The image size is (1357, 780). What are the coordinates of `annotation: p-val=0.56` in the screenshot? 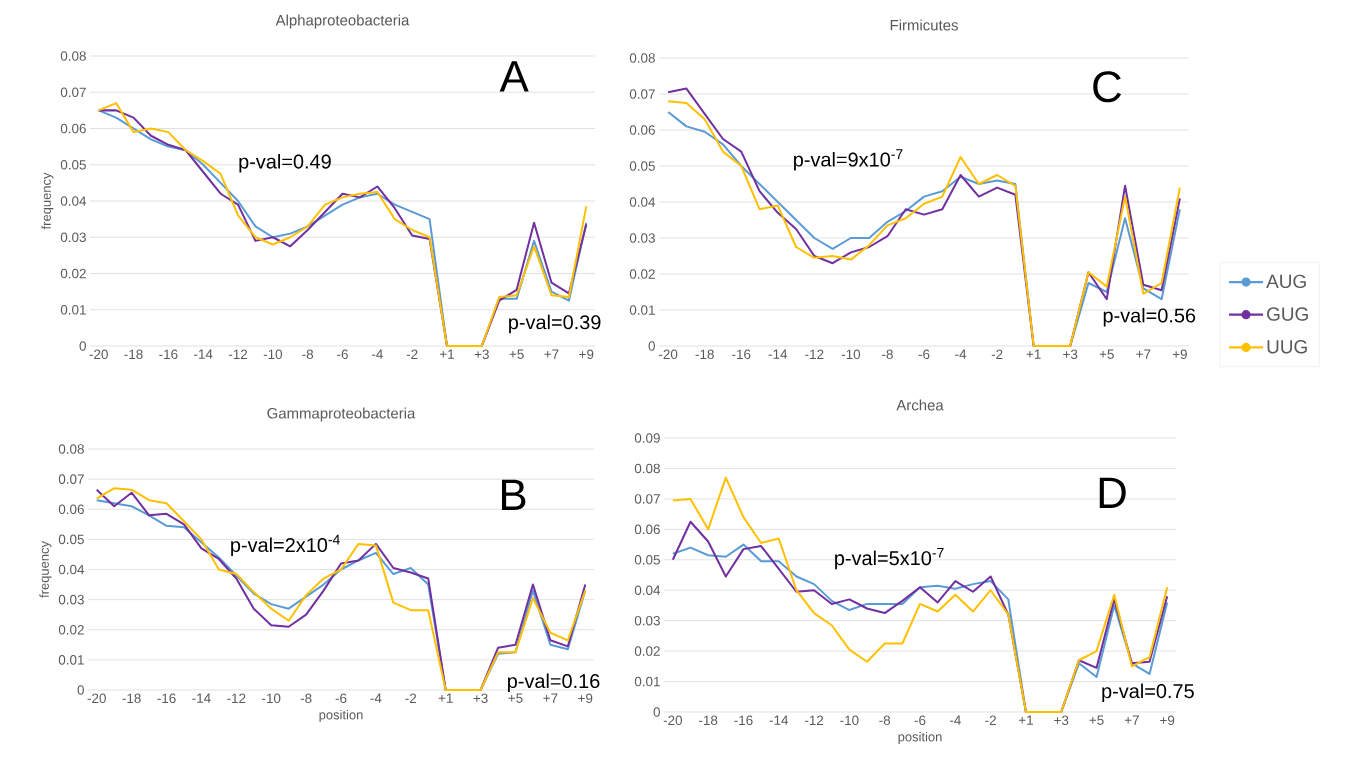 It's located at (1149, 317).